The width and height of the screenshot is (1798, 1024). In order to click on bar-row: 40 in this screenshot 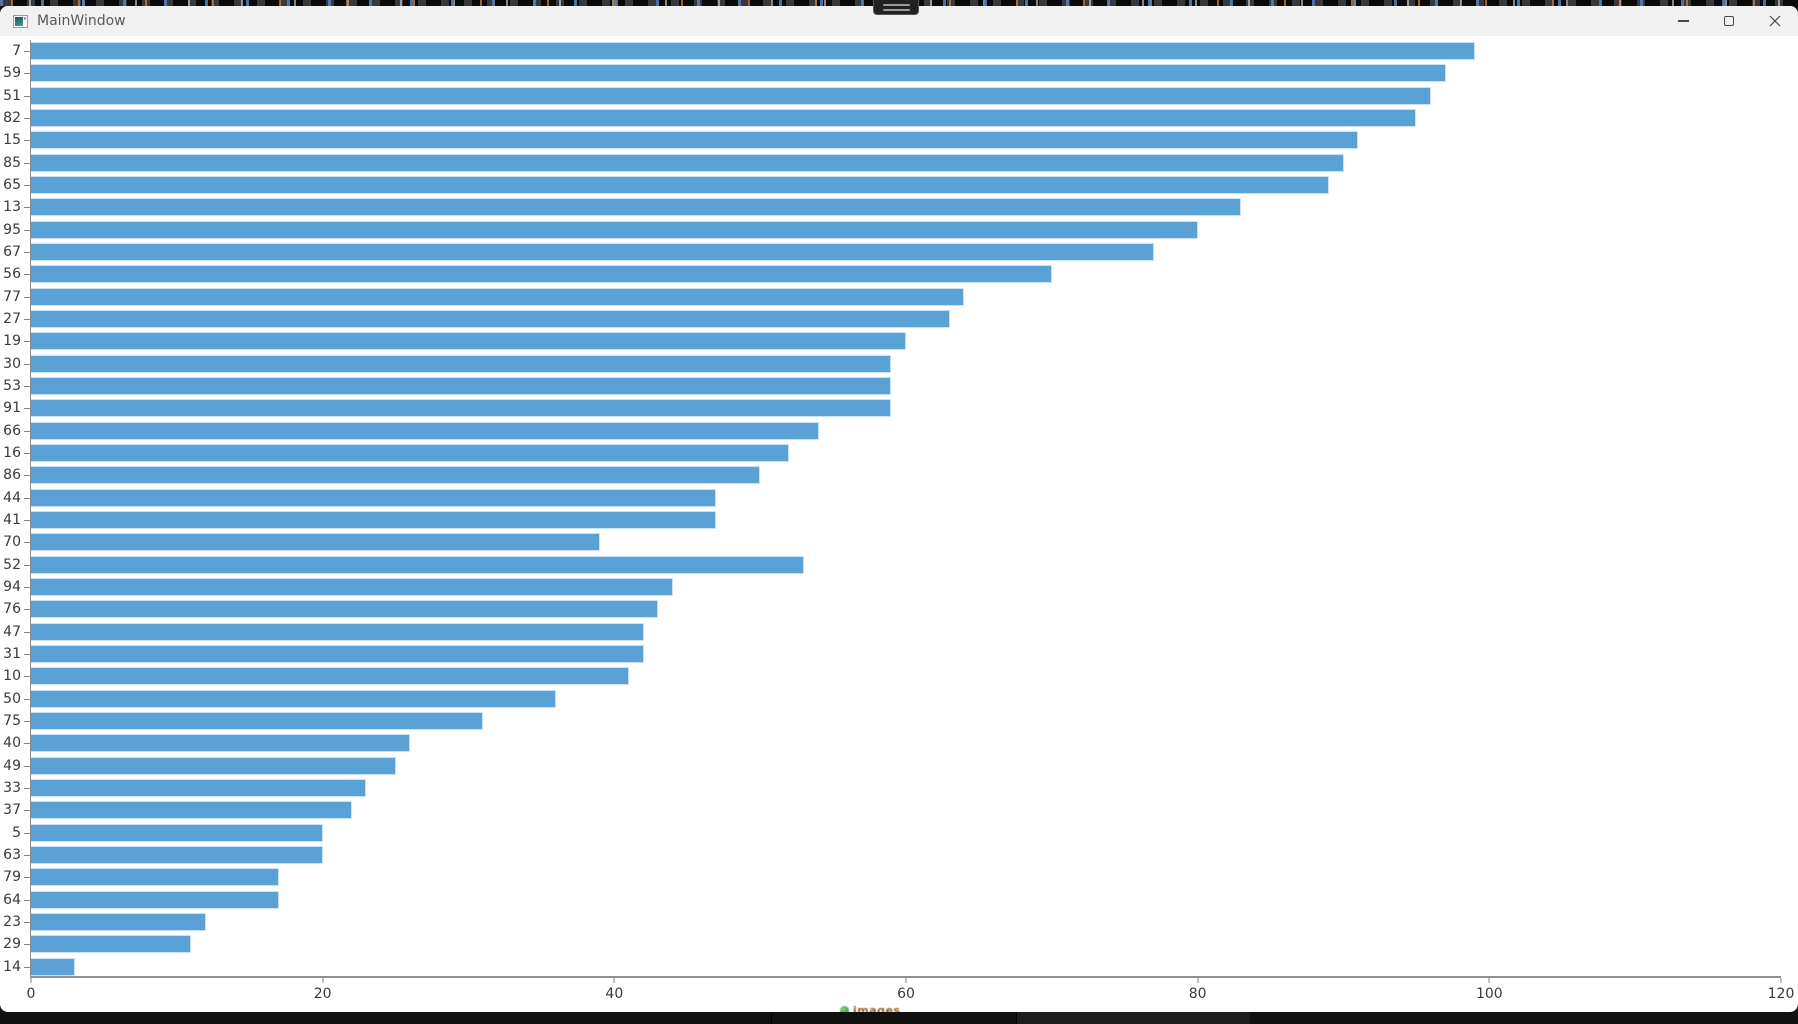, I will do `click(892, 743)`.